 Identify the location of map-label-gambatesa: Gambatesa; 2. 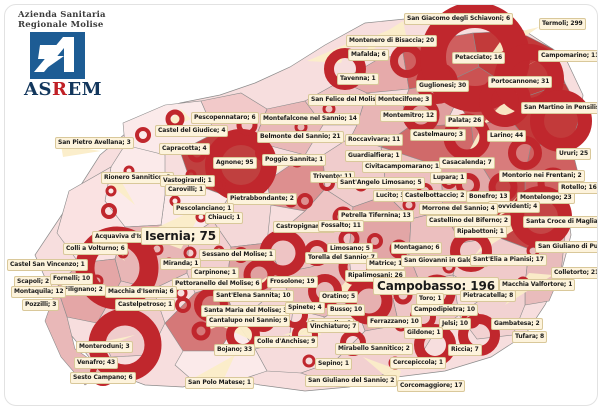
(517, 324).